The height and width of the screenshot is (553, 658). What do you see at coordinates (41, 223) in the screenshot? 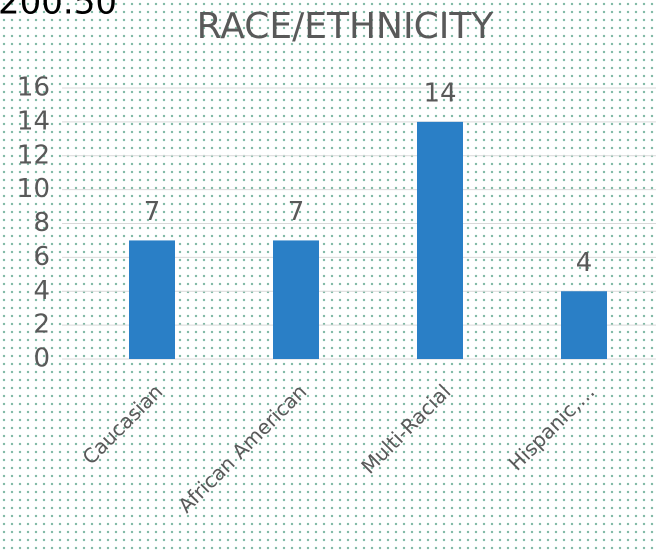
I see `y-tick-label: 8` at bounding box center [41, 223].